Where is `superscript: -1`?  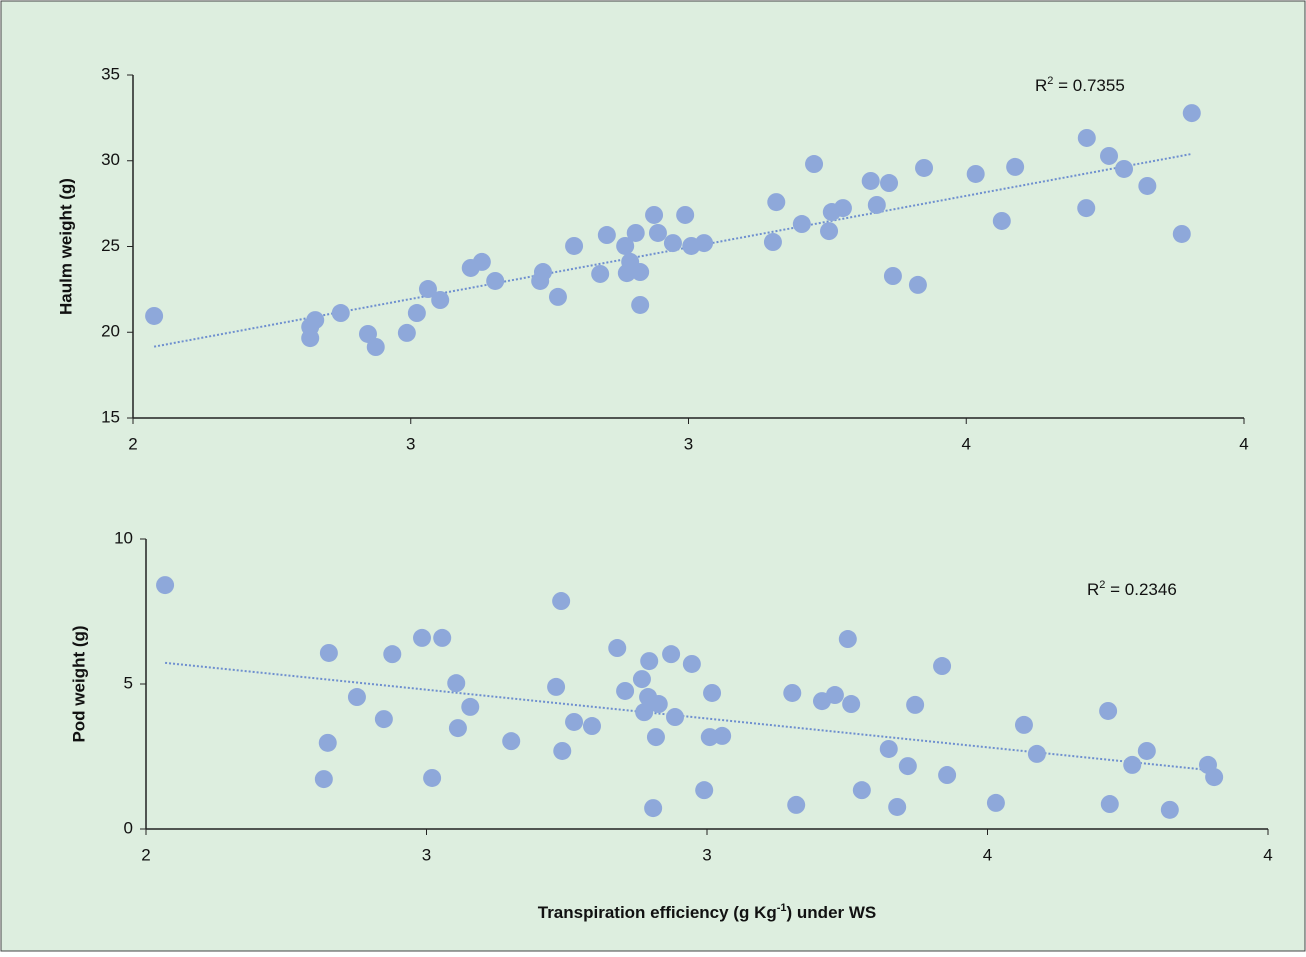
superscript: -1 is located at coordinates (782, 908).